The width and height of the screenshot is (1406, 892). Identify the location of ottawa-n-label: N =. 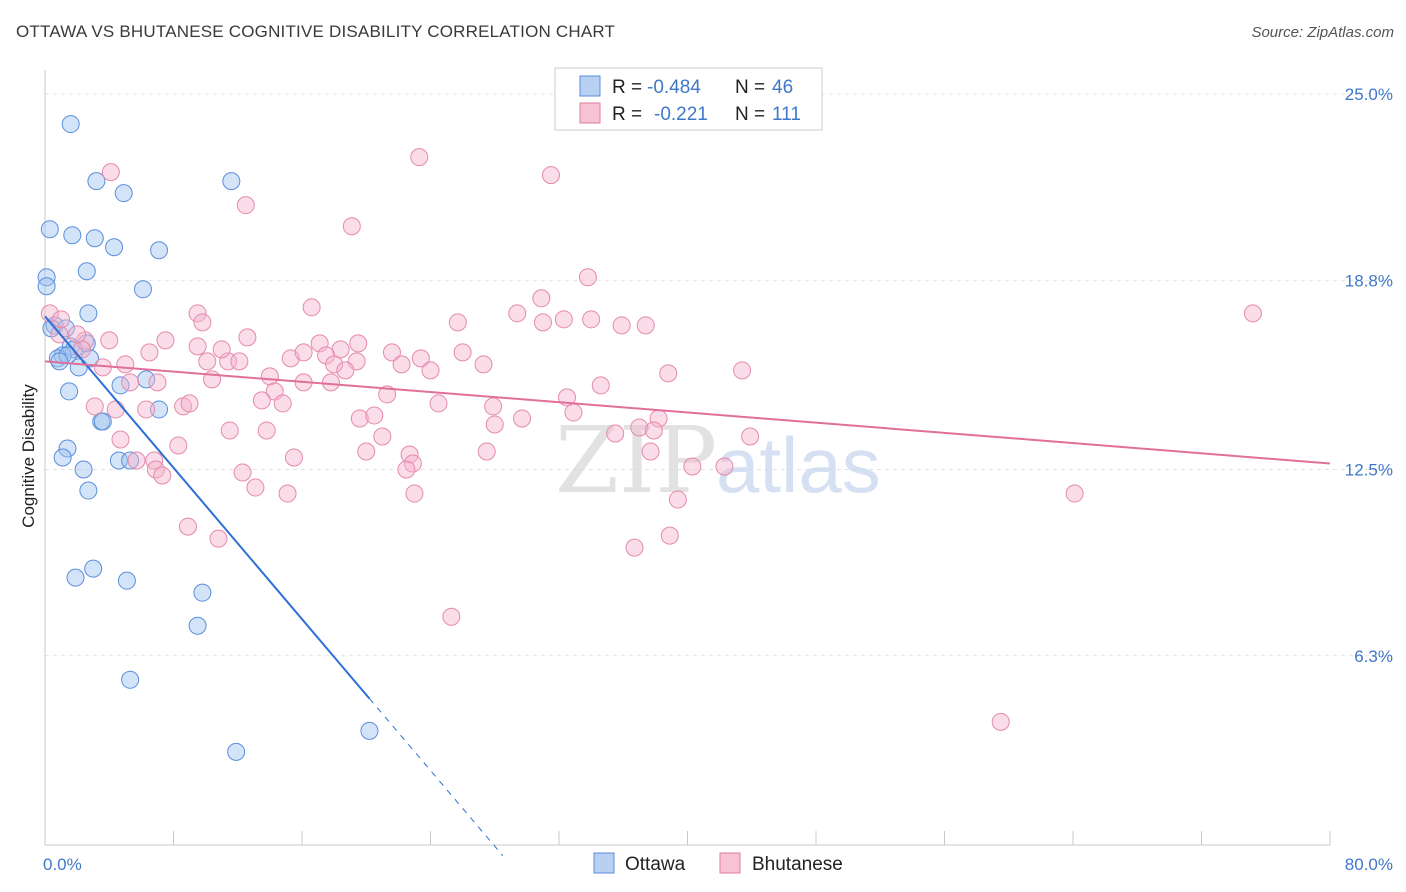
(750, 87).